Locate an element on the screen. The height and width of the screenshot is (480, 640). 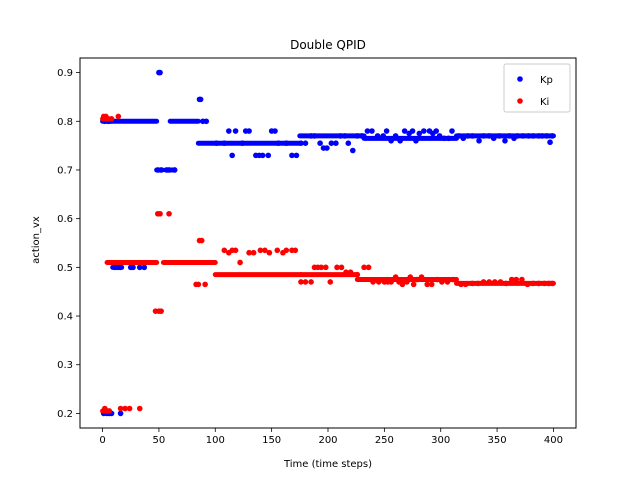
x-tick-label: 300 is located at coordinates (440, 440).